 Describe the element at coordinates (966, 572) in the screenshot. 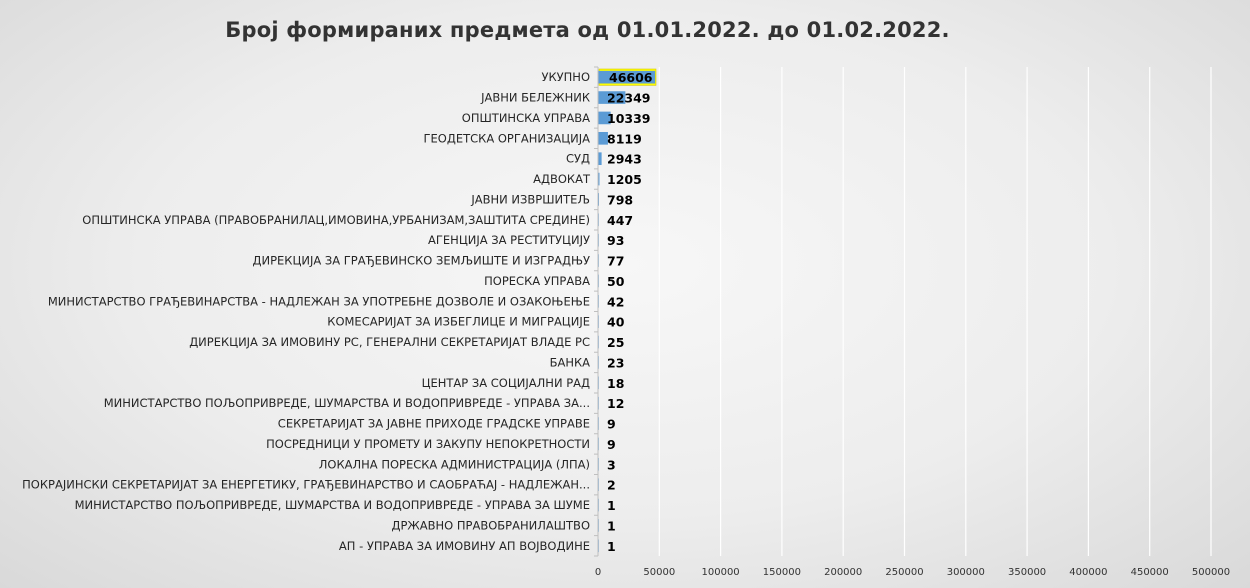

I see `x-tick-label: 300000` at that location.